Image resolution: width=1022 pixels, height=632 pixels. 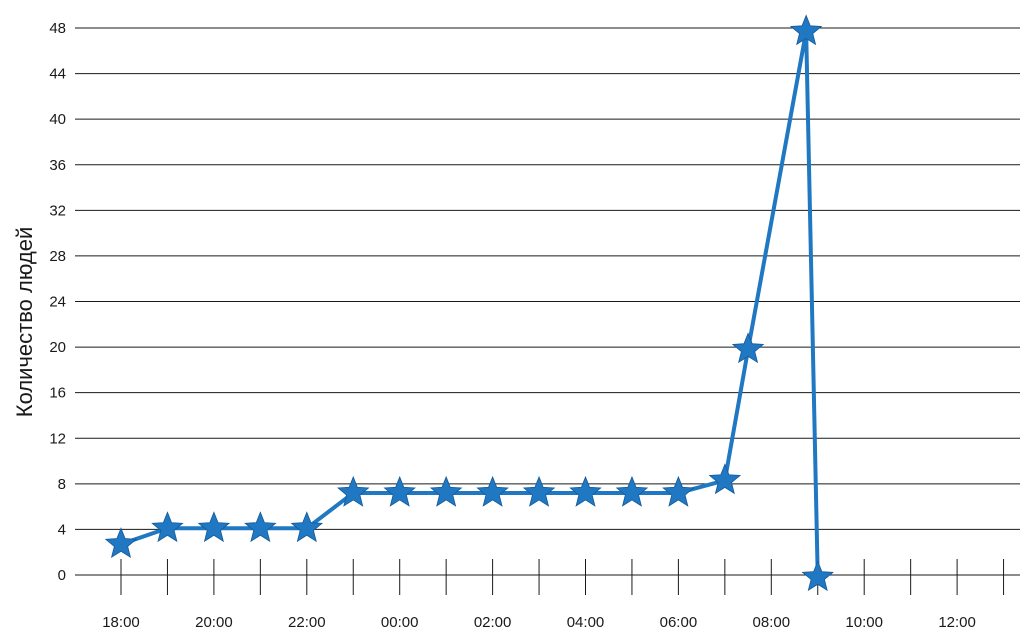 What do you see at coordinates (864, 622) in the screenshot?
I see `x-tick-label: 10:00` at bounding box center [864, 622].